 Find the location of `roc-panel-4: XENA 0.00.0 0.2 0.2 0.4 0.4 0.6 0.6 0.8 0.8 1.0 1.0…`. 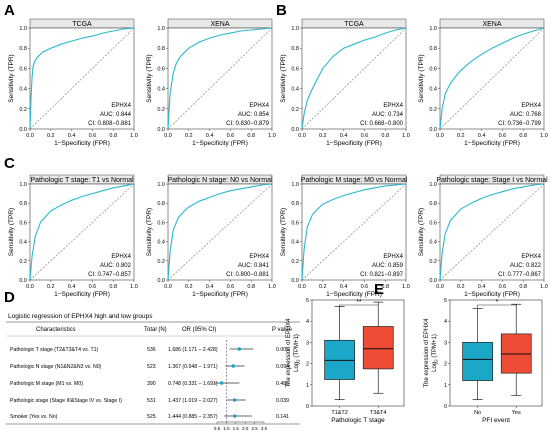

roc-panel-4: XENA 0.00.0 0.2 0.2 0.4 0.4 0.6 0.6 0.8 0.8 1.0 1.0… is located at coordinates (483, 82).